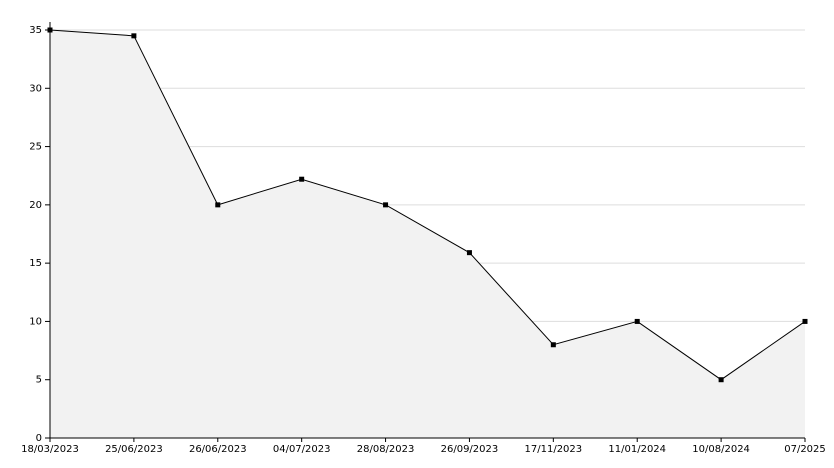 The height and width of the screenshot is (468, 834). I want to click on x-tick-label: 18/03/2023, so click(50, 449).